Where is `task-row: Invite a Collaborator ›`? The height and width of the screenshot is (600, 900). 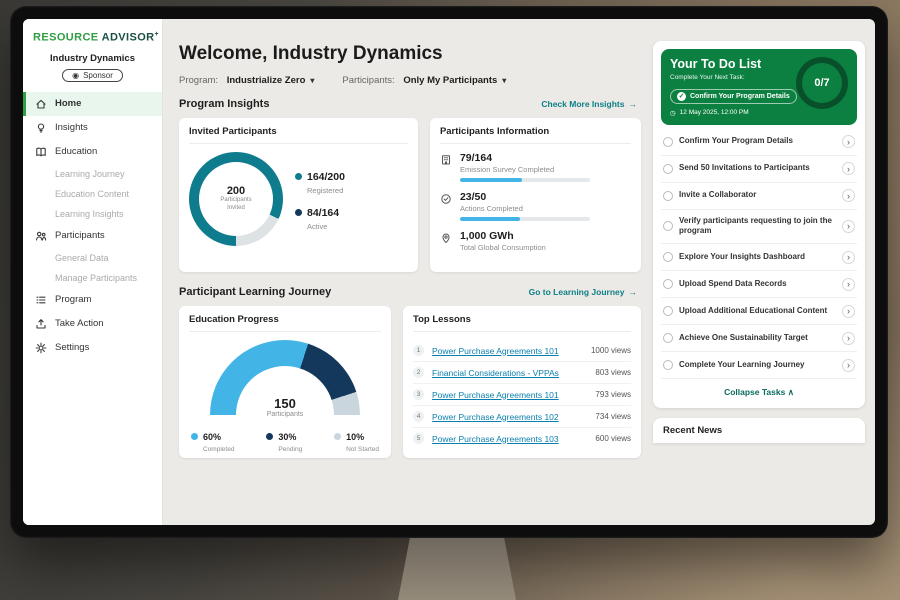 task-row: Invite a Collaborator › is located at coordinates (759, 196).